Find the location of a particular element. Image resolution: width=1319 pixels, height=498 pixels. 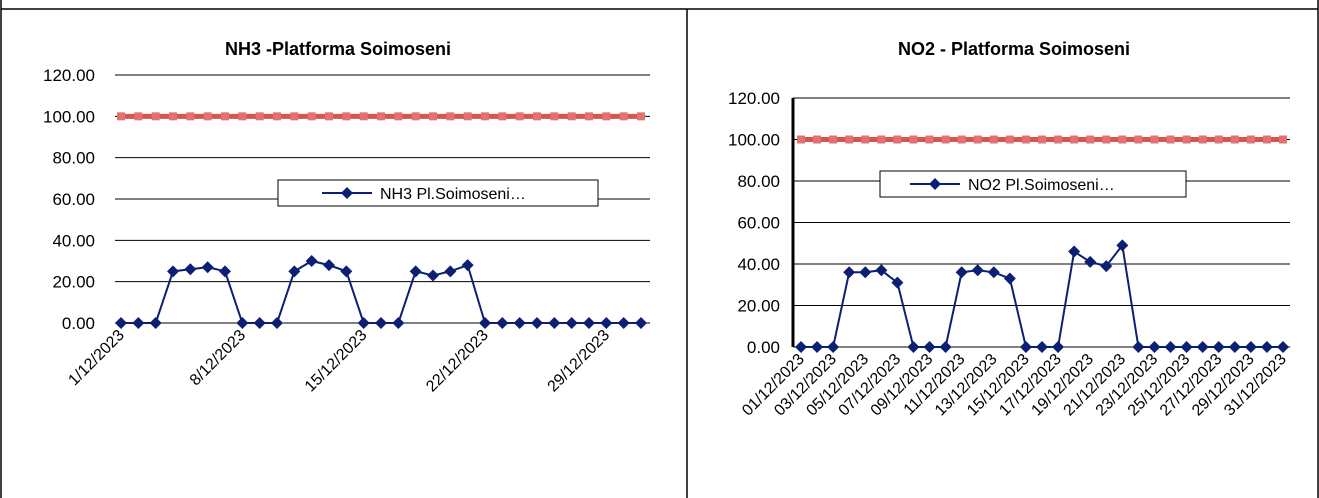

x-tick-label: 1/12/2023 is located at coordinates (96, 358).